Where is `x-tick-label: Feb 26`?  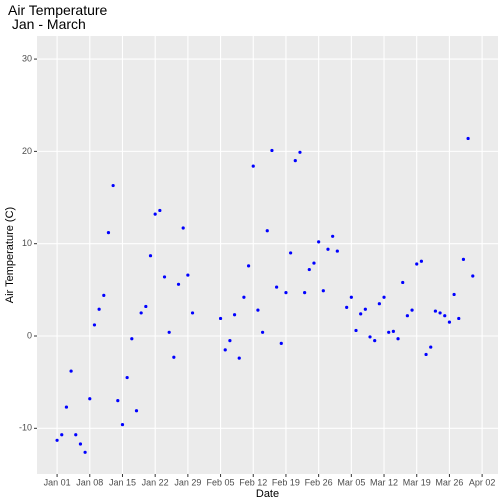 x-tick-label: Feb 26 is located at coordinates (319, 482).